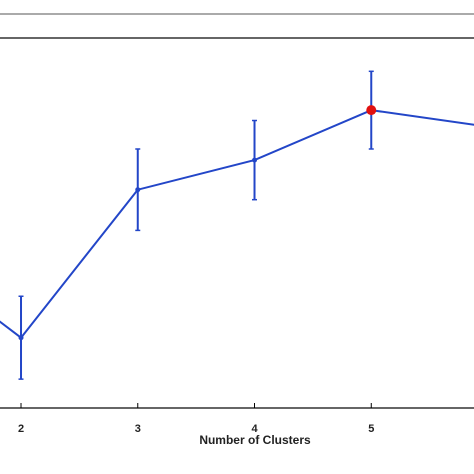  What do you see at coordinates (254, 429) in the screenshot?
I see `x-tick-label: 4` at bounding box center [254, 429].